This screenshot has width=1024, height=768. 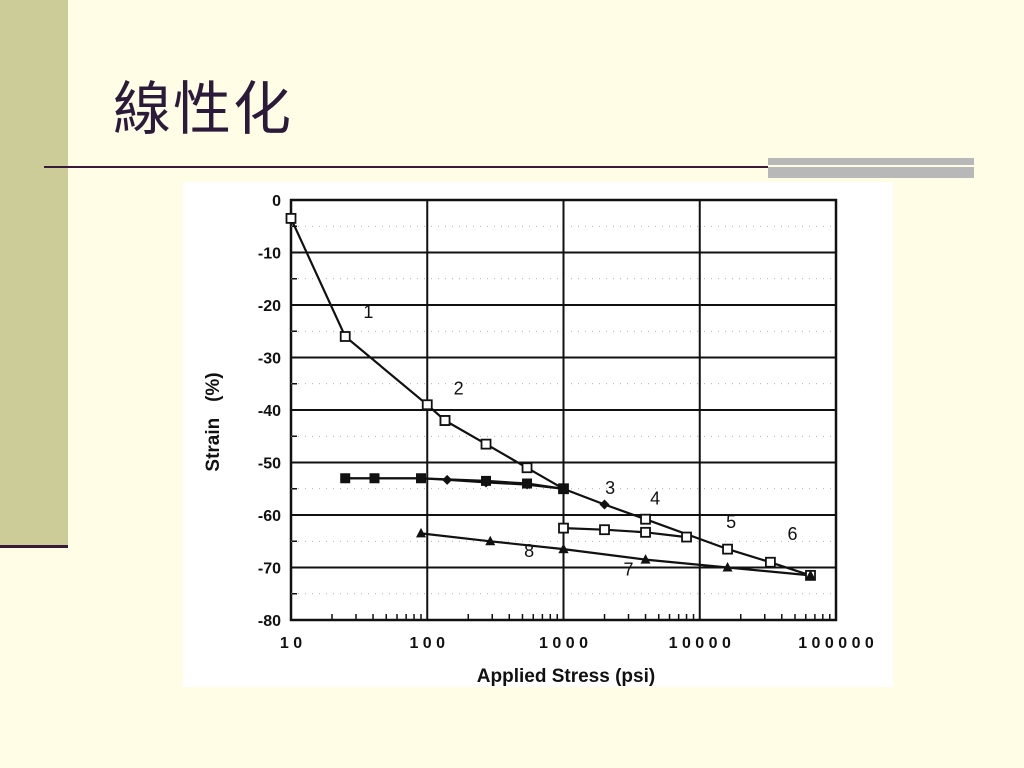 What do you see at coordinates (269, 306) in the screenshot?
I see `y-tick-label: -20` at bounding box center [269, 306].